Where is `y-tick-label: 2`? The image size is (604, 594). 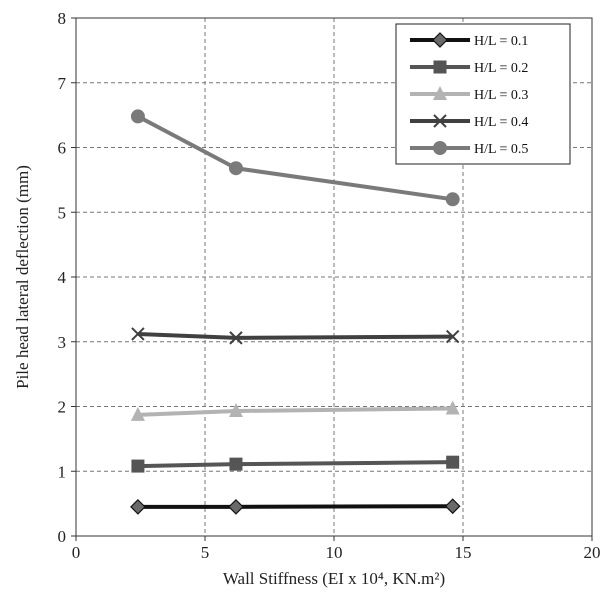
y-tick-label: 2 is located at coordinates (62, 407).